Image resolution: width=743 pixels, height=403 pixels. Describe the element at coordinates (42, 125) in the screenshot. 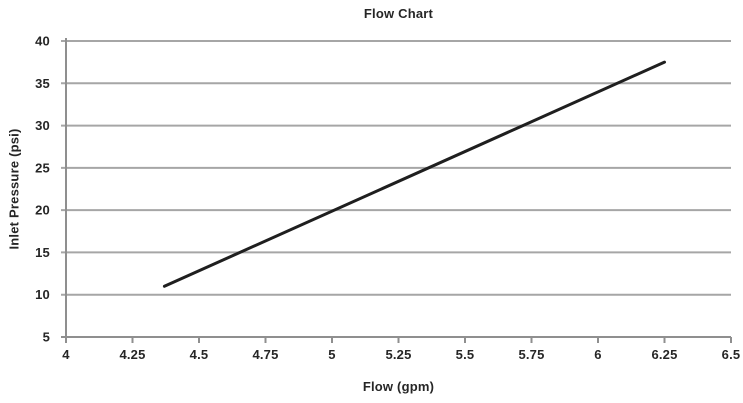

I see `y-tick-label: 30` at that location.